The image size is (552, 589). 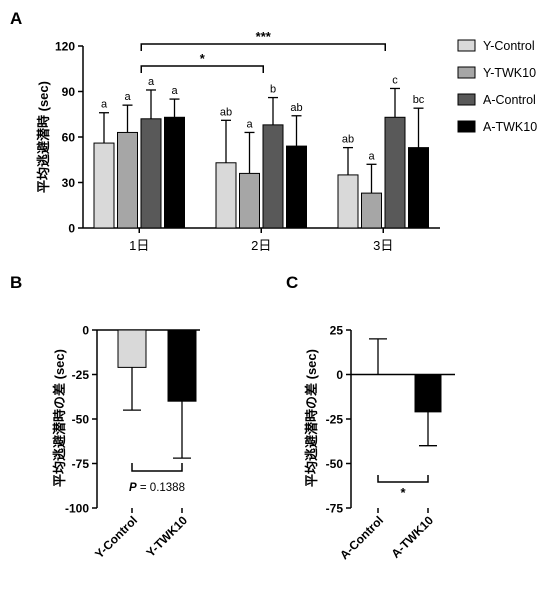 What do you see at coordinates (497, 86) in the screenshot?
I see `panel-a-legend: Y-Control Y-TWK10 A-Control A-TWK10` at bounding box center [497, 86].